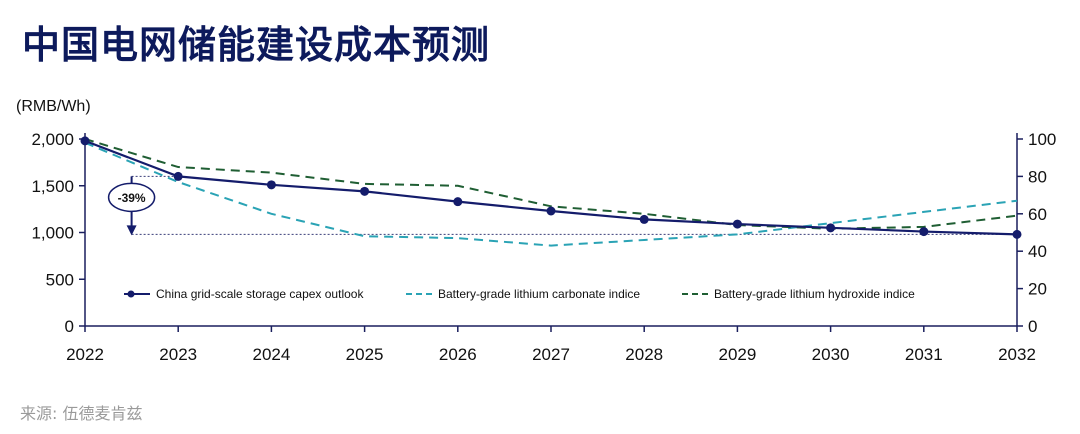 This screenshot has width=1080, height=434. I want to click on annotation-label: -39%, so click(132, 198).